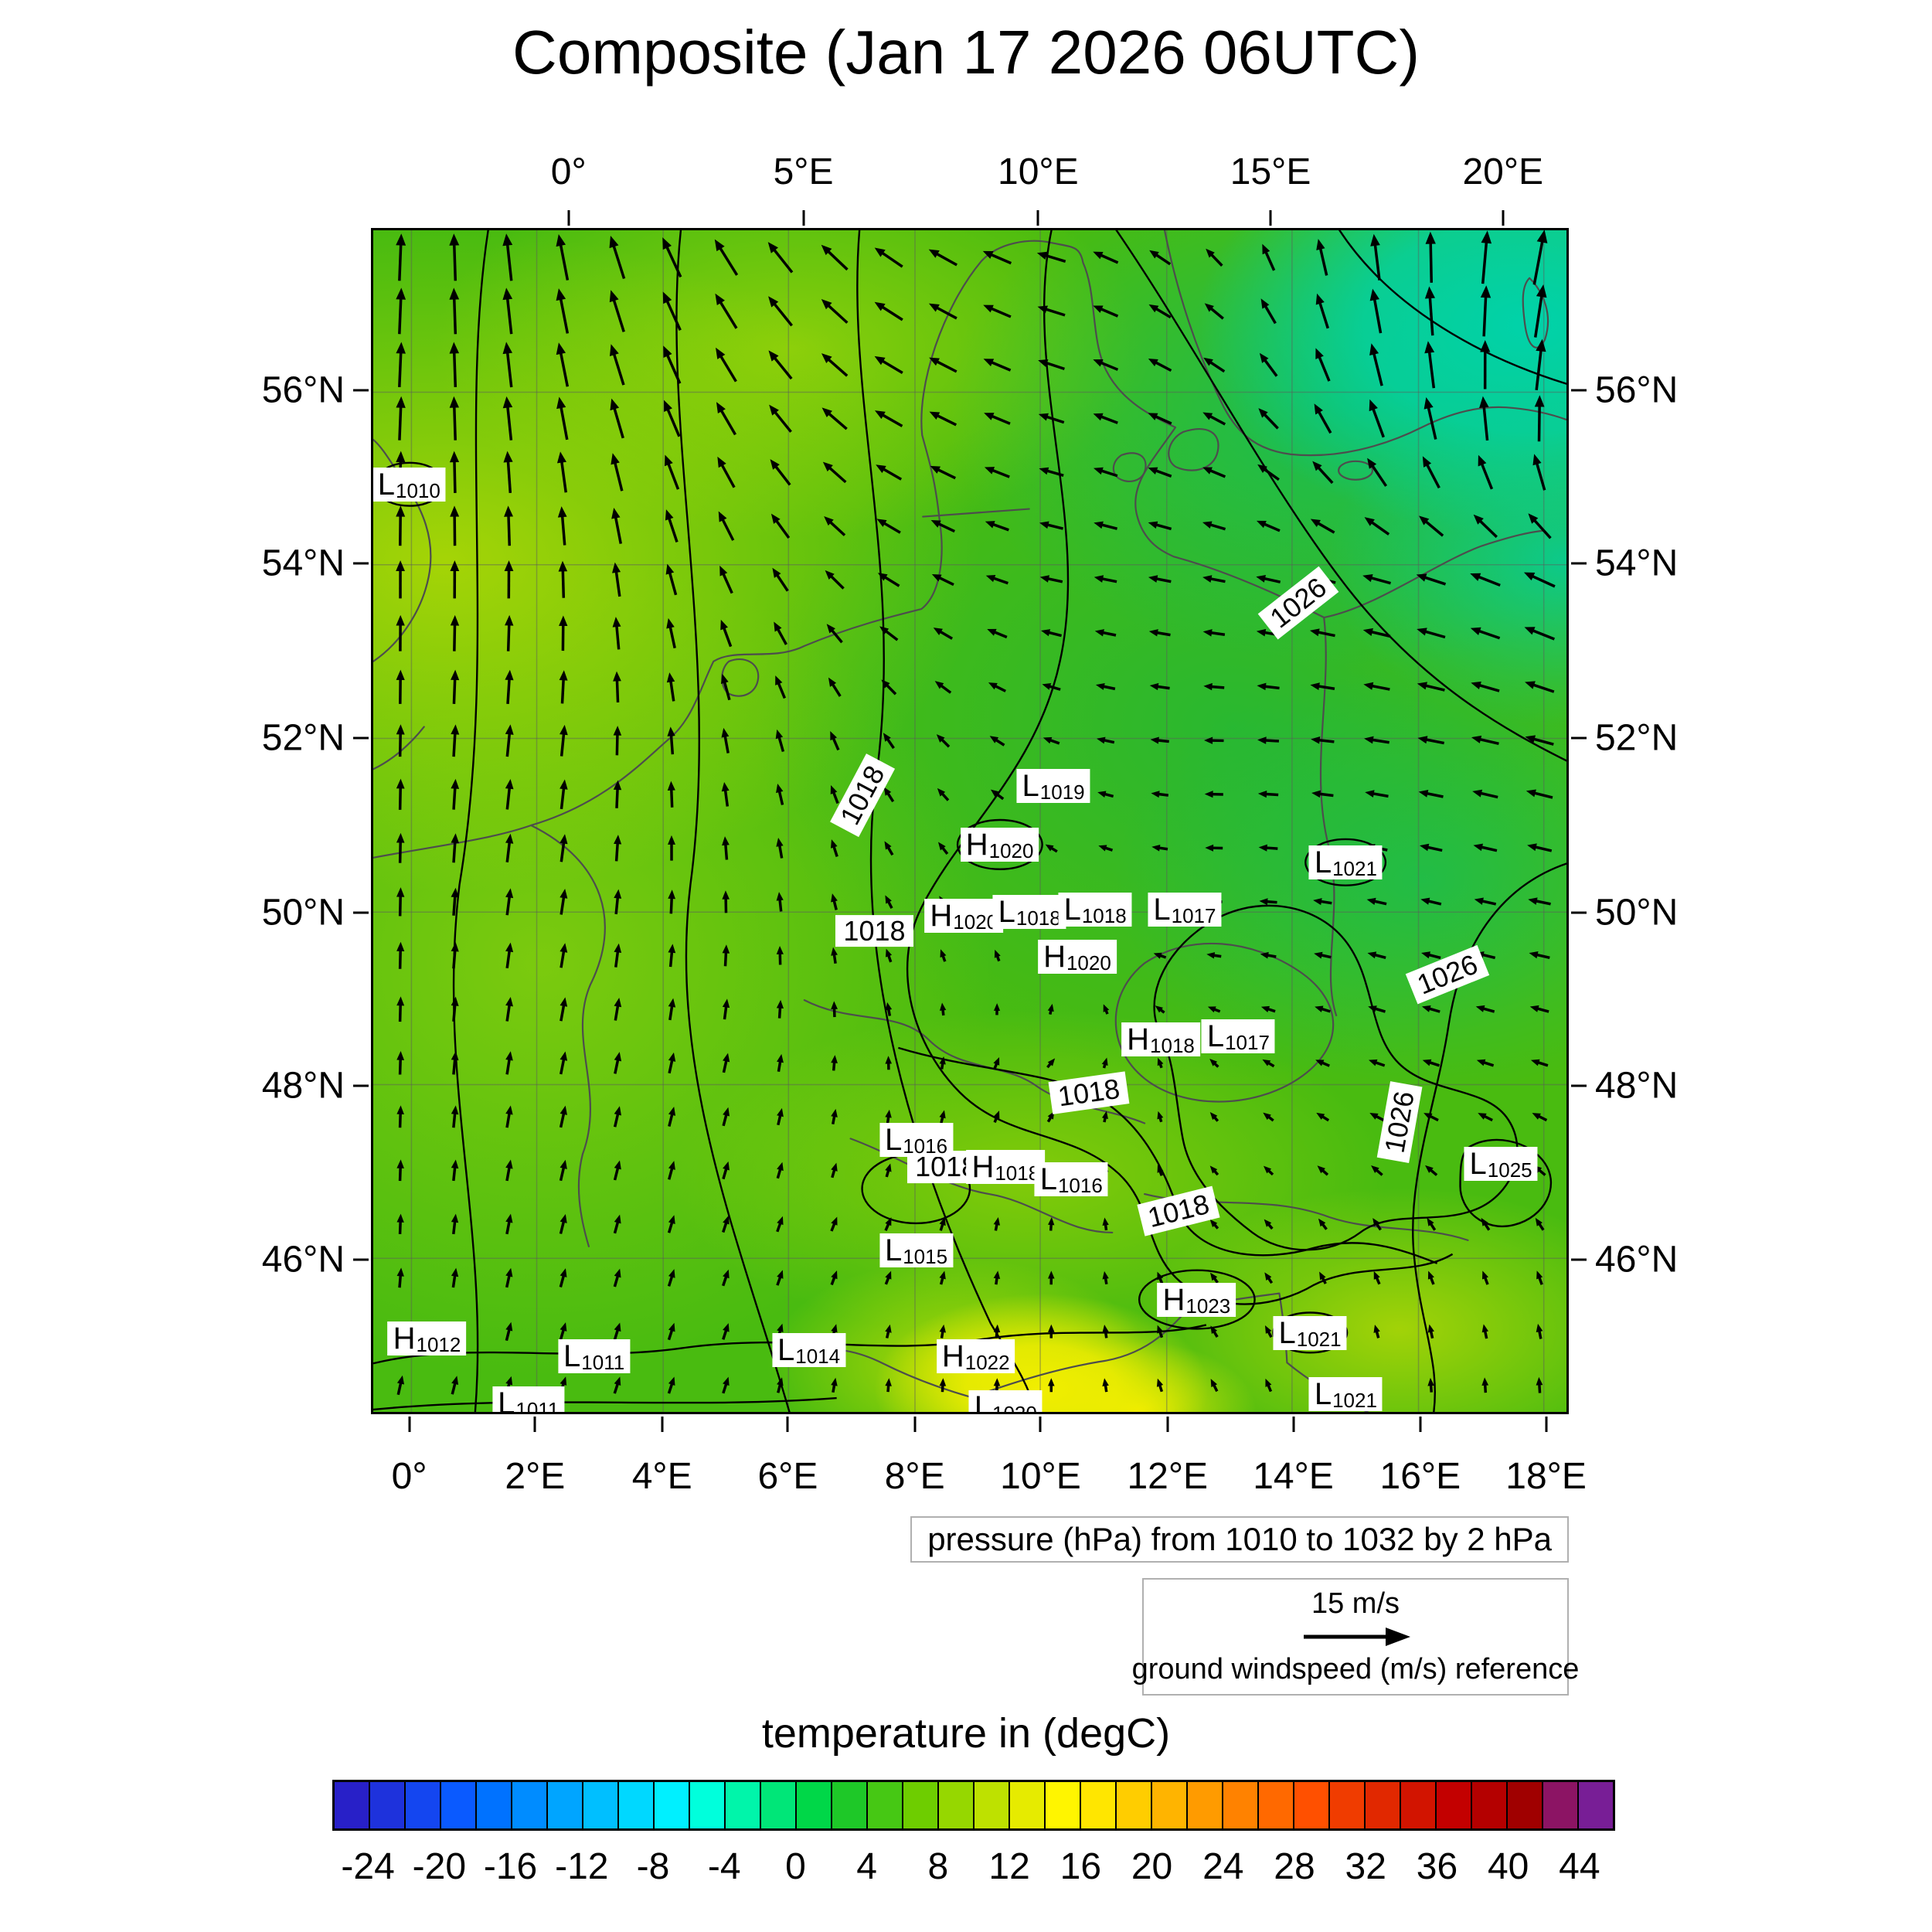 Image resolution: width=1932 pixels, height=1932 pixels. I want to click on pressure-value: 1010, so click(418, 490).